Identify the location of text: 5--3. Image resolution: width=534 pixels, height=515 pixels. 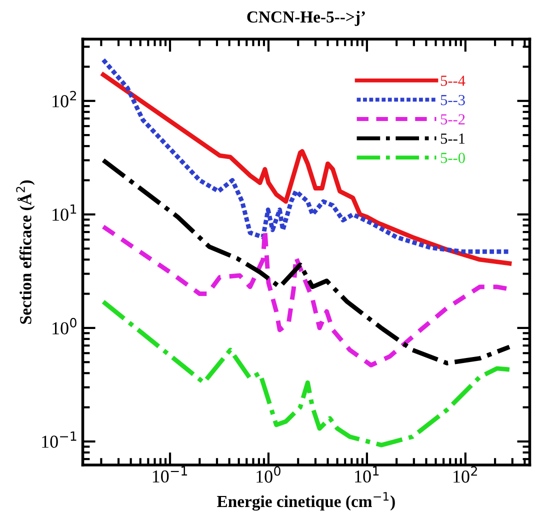
(452, 100).